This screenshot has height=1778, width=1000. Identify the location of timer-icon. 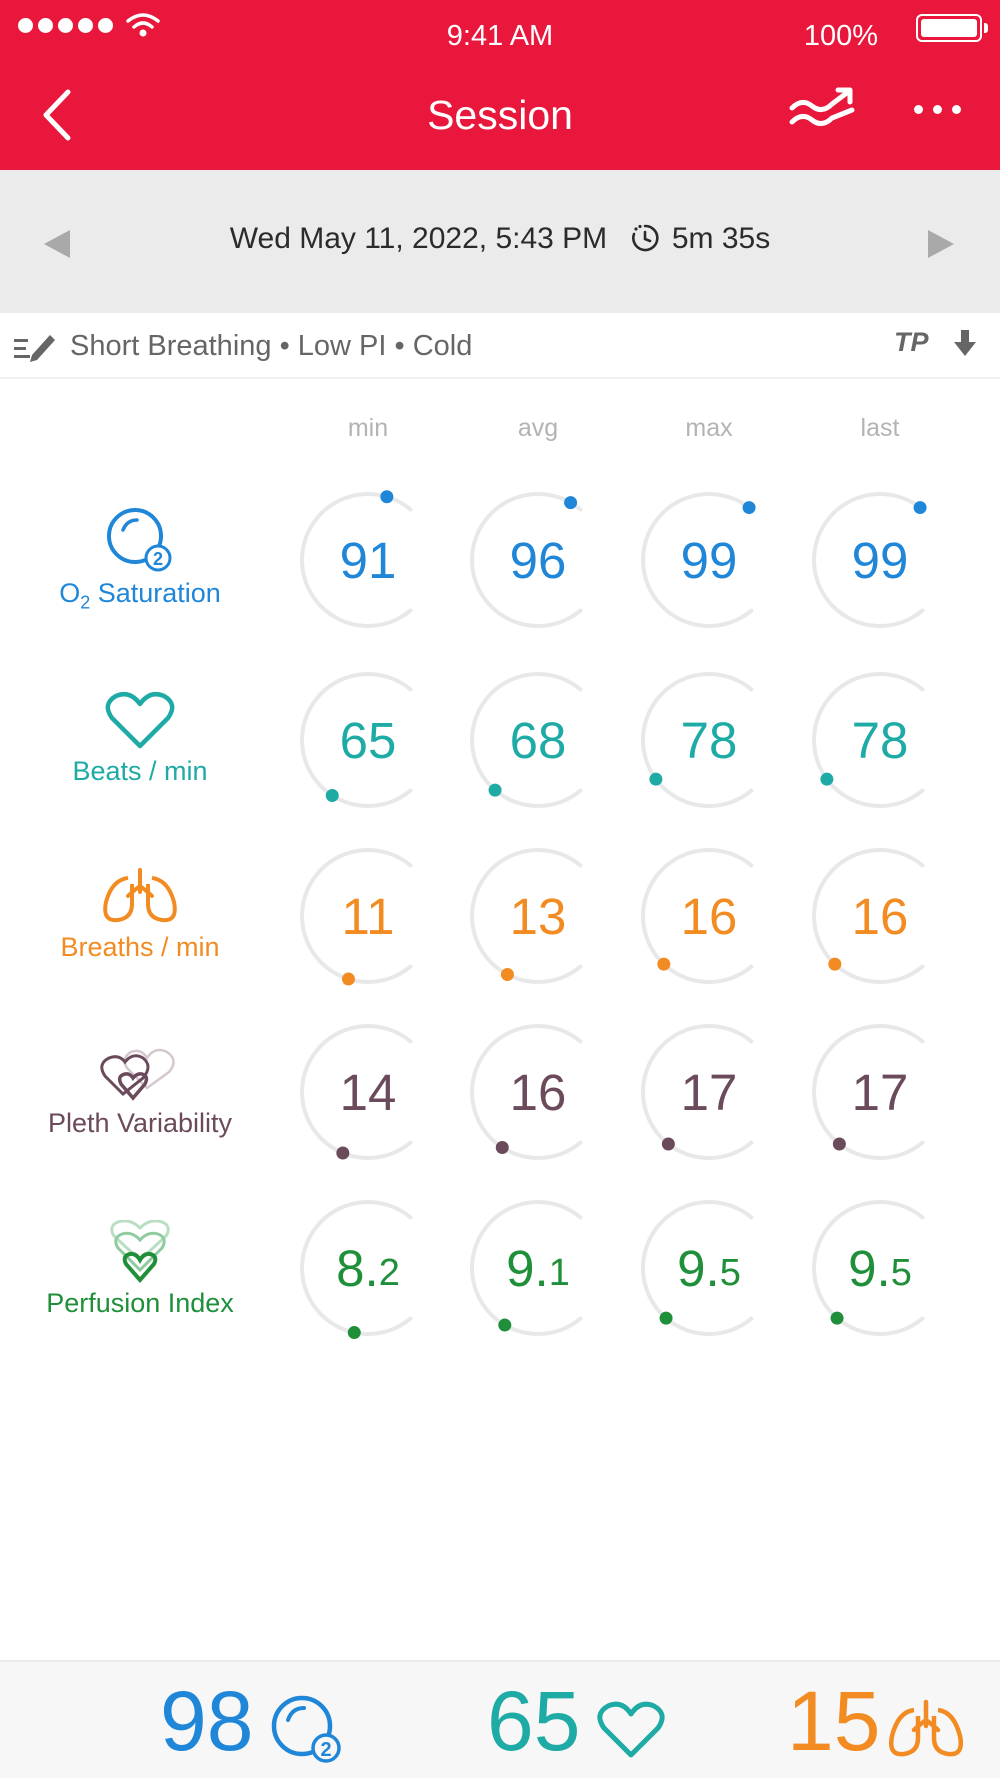
(645, 238).